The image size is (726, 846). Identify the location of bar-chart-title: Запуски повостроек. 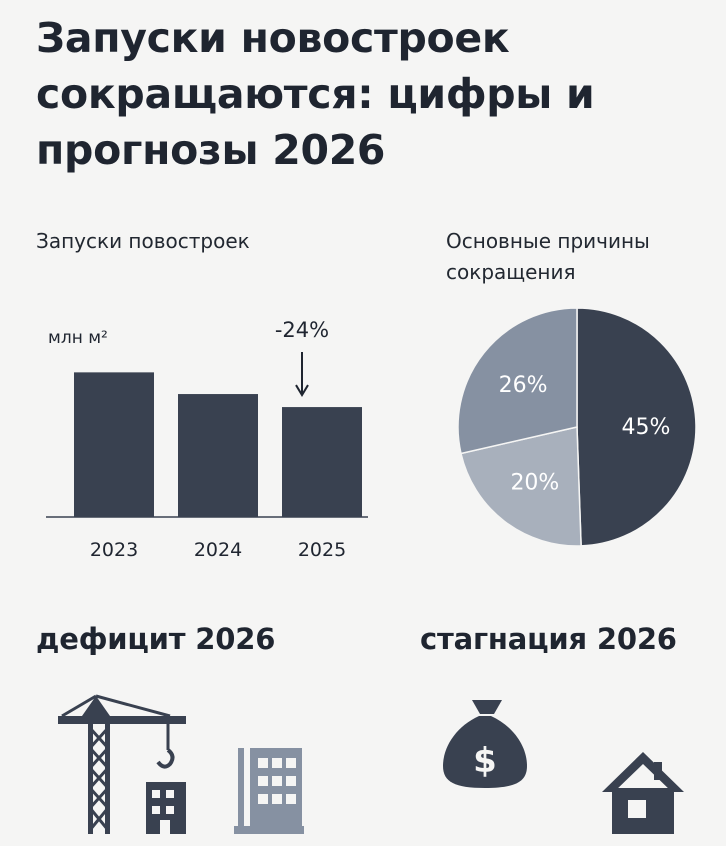
(143, 241).